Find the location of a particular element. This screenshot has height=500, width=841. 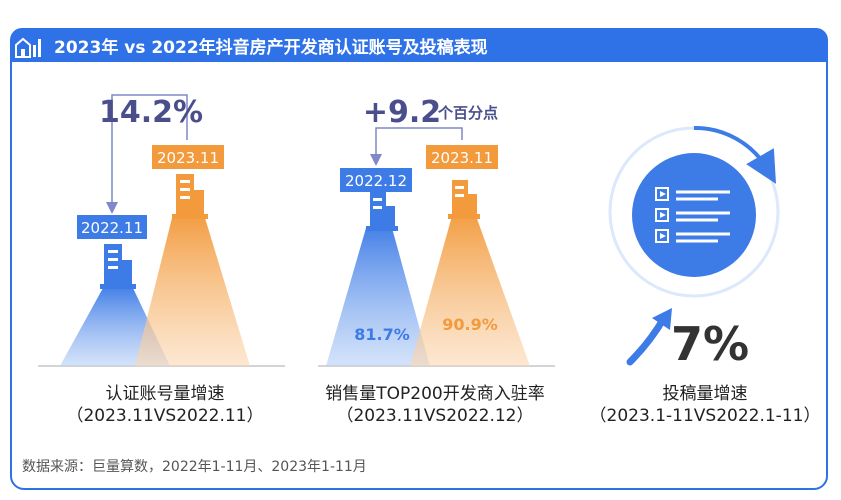

panel-3-period: （2023.1-11VS2022.1-11） is located at coordinates (705, 416).